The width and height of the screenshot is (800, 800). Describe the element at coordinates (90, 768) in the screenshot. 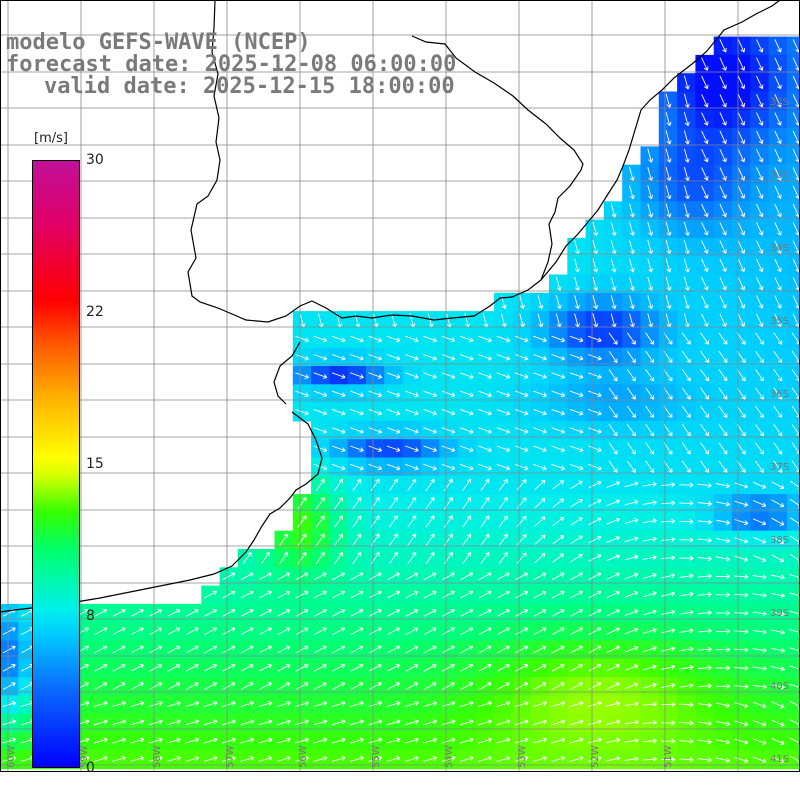

I see `colorbar-tick: 0` at that location.